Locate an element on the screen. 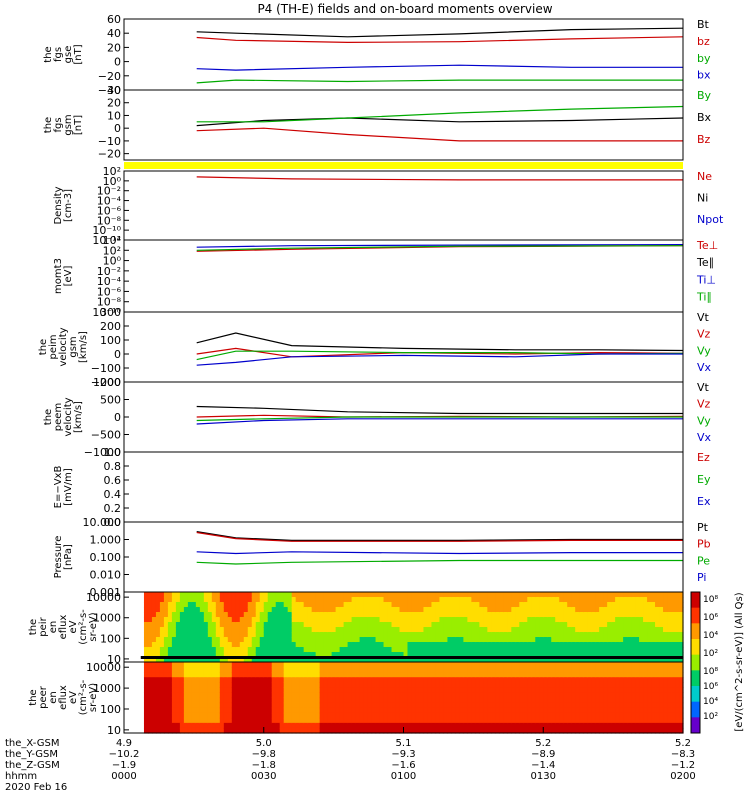 The image size is (750, 804). series-line-Vx is located at coordinates (439, 359).